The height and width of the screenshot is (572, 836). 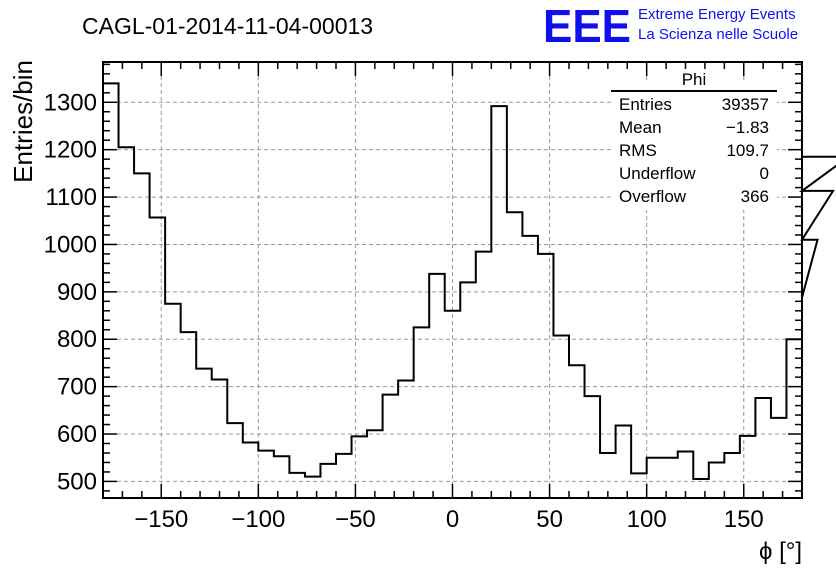 What do you see at coordinates (587, 26) in the screenshot?
I see `eee-logo-mark: EEE` at bounding box center [587, 26].